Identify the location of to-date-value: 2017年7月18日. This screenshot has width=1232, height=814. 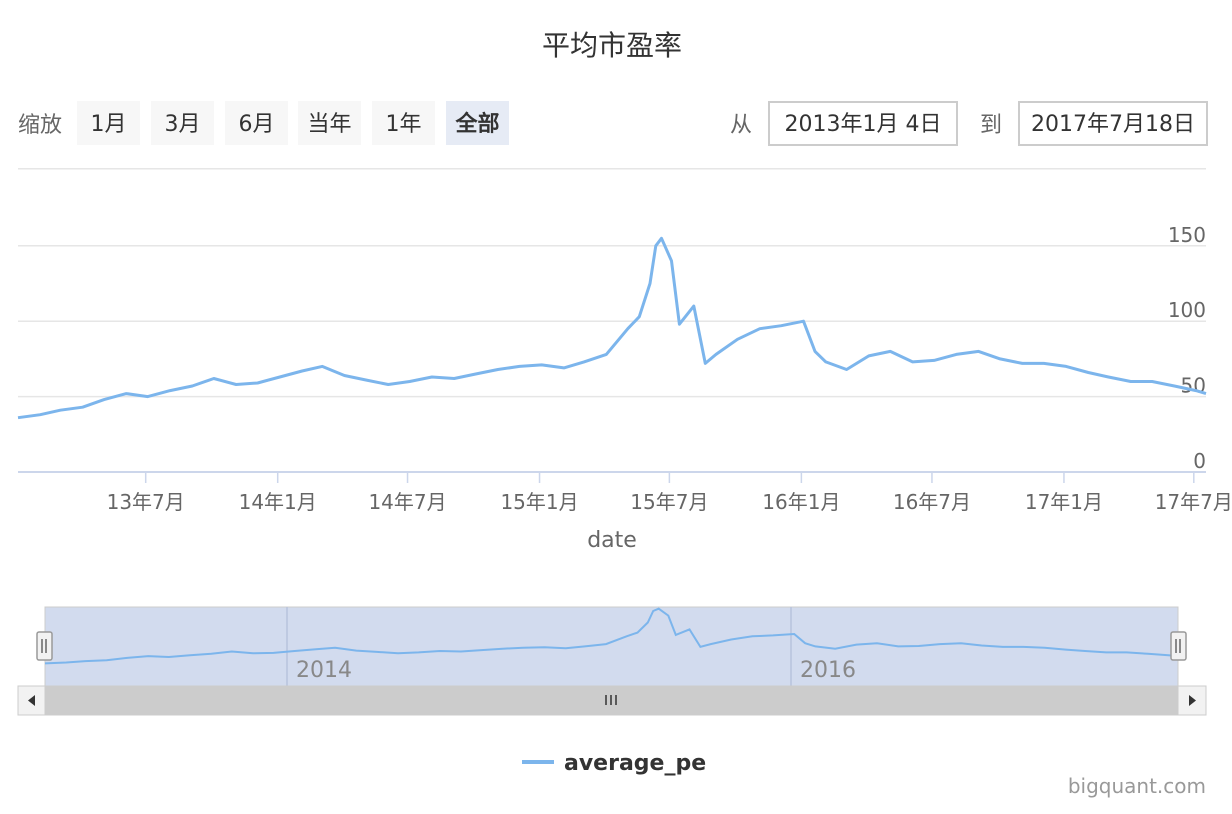
(1113, 124).